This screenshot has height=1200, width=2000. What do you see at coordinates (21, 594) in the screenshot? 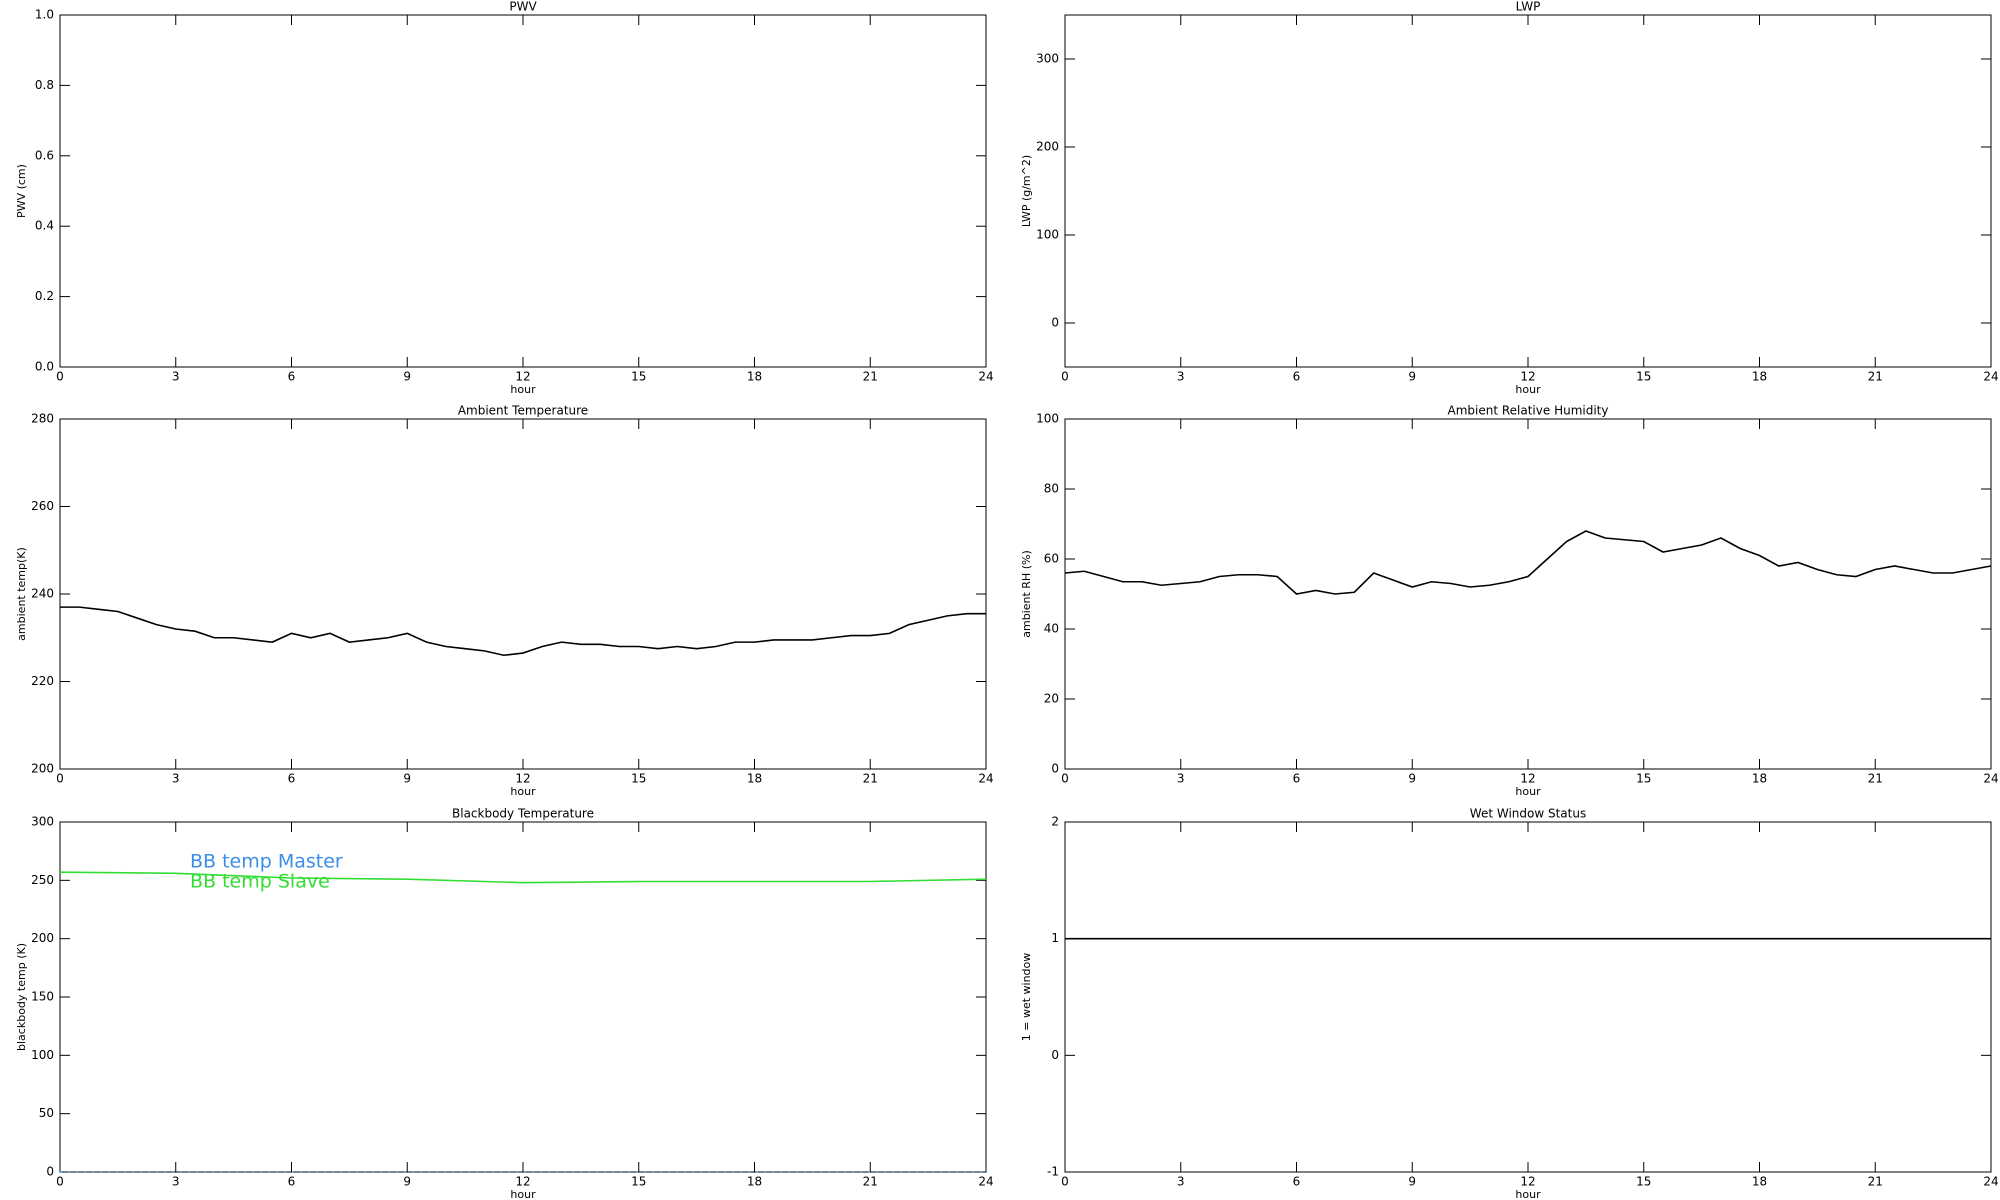
I see `y-axis-label: ambient temp(K)` at bounding box center [21, 594].